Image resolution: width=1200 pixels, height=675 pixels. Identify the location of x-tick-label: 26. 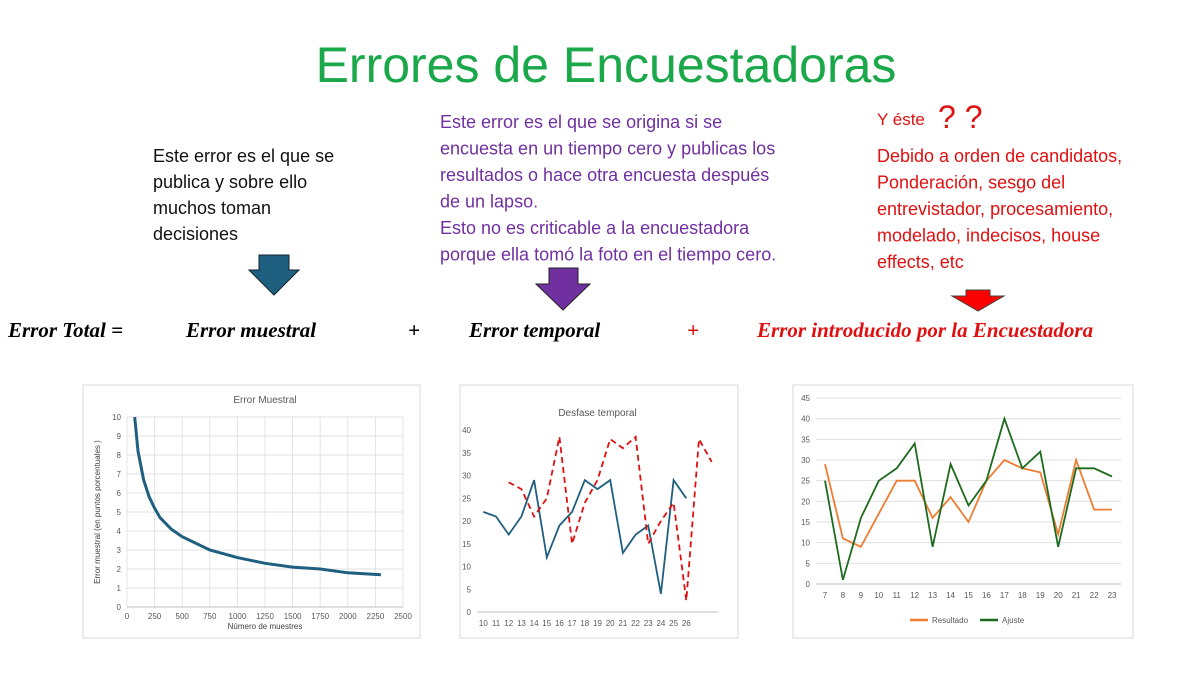
(686, 623).